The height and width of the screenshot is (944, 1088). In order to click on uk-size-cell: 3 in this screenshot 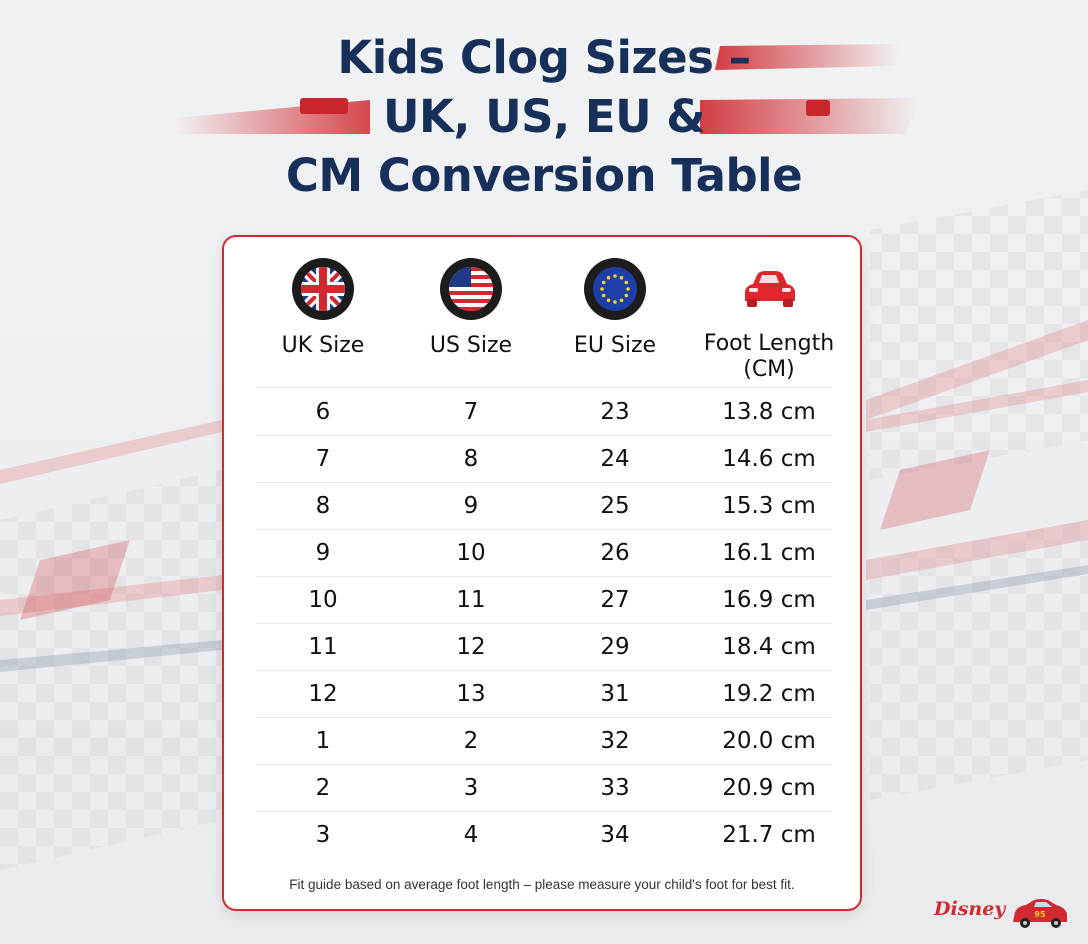, I will do `click(323, 835)`.